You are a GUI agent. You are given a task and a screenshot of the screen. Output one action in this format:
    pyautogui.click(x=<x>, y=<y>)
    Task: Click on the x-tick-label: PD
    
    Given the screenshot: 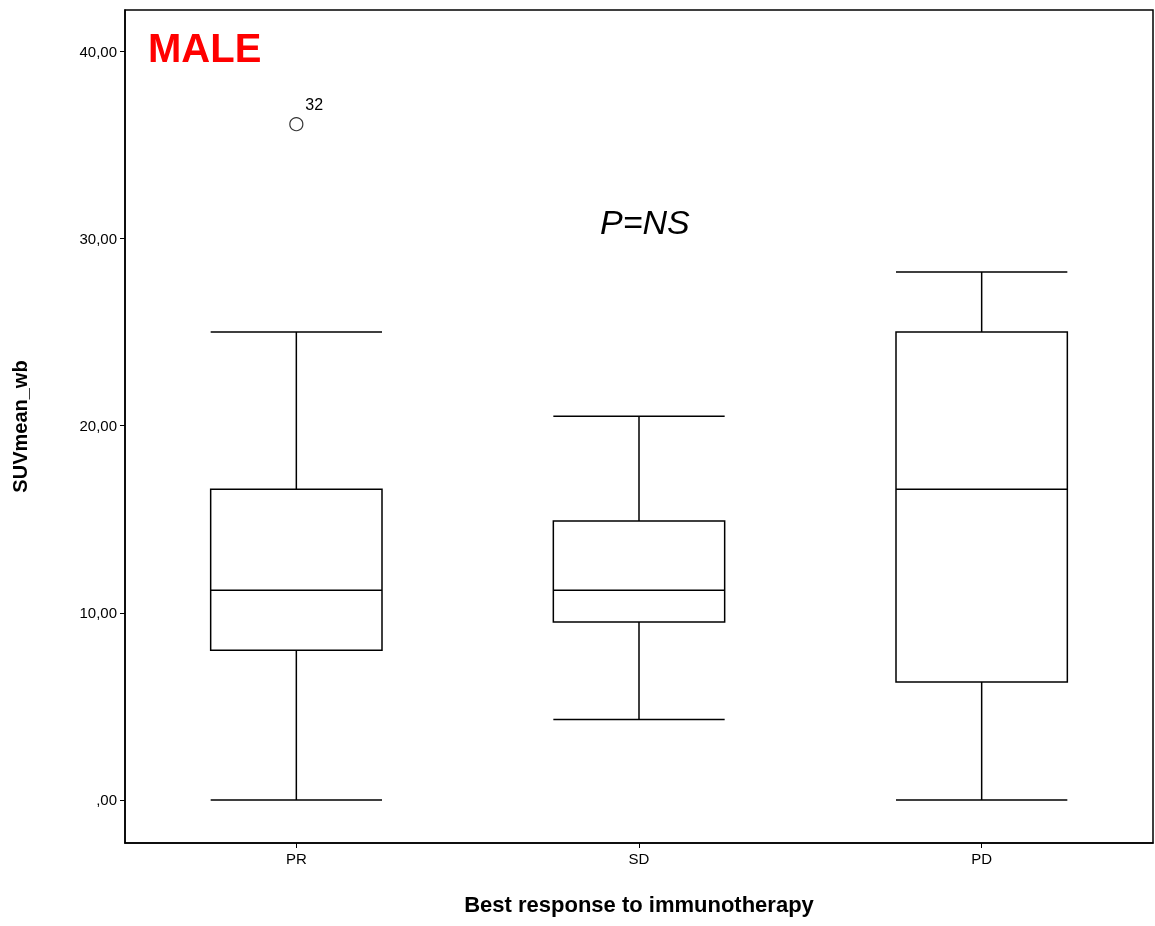 What is the action you would take?
    pyautogui.click(x=982, y=858)
    